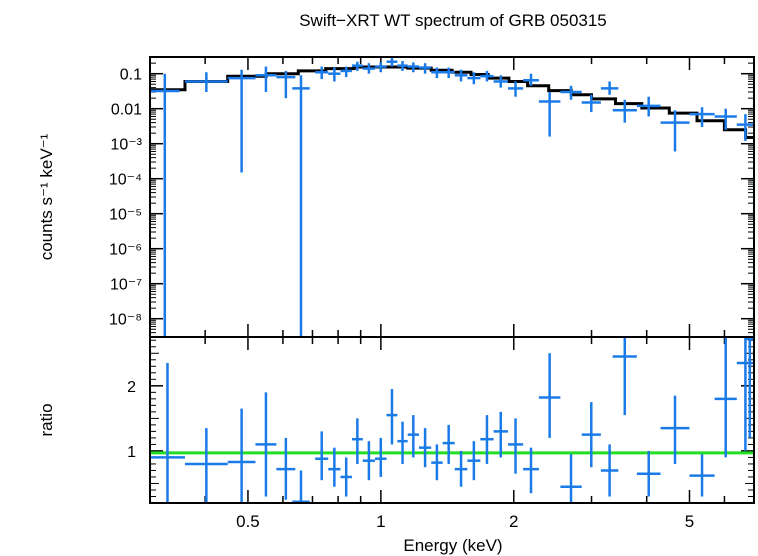  What do you see at coordinates (513, 521) in the screenshot?
I see `x-tick-label: 2` at bounding box center [513, 521].